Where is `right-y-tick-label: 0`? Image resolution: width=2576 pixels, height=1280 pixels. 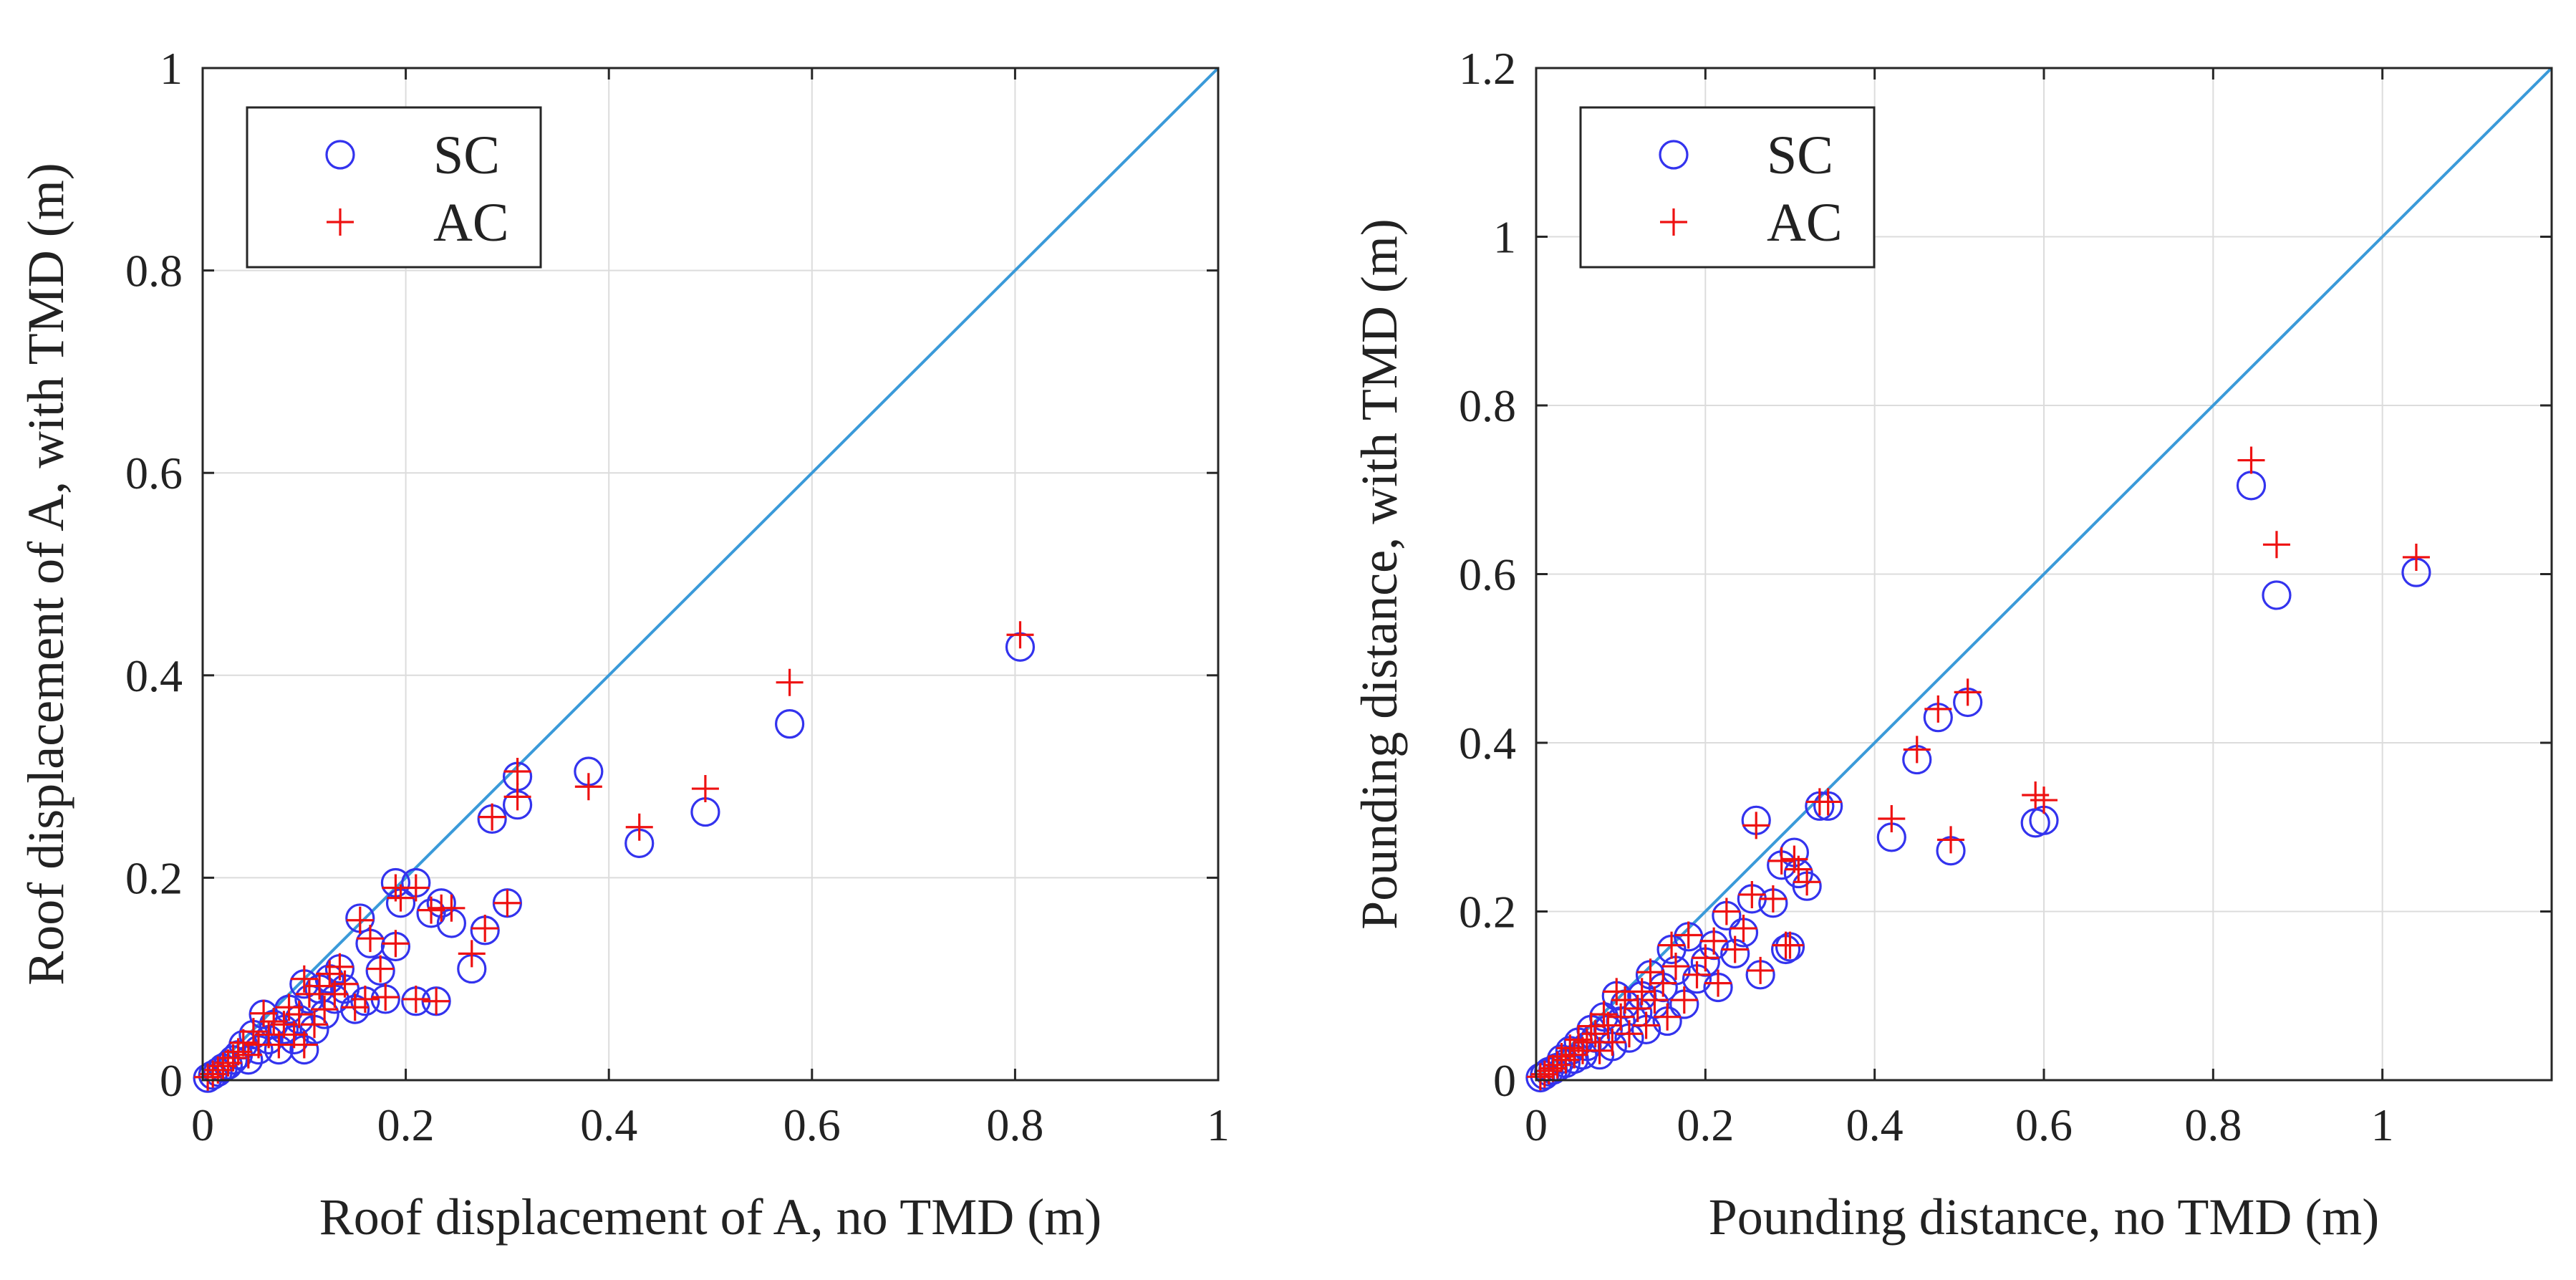
right-y-tick-label: 0 is located at coordinates (1504, 1080).